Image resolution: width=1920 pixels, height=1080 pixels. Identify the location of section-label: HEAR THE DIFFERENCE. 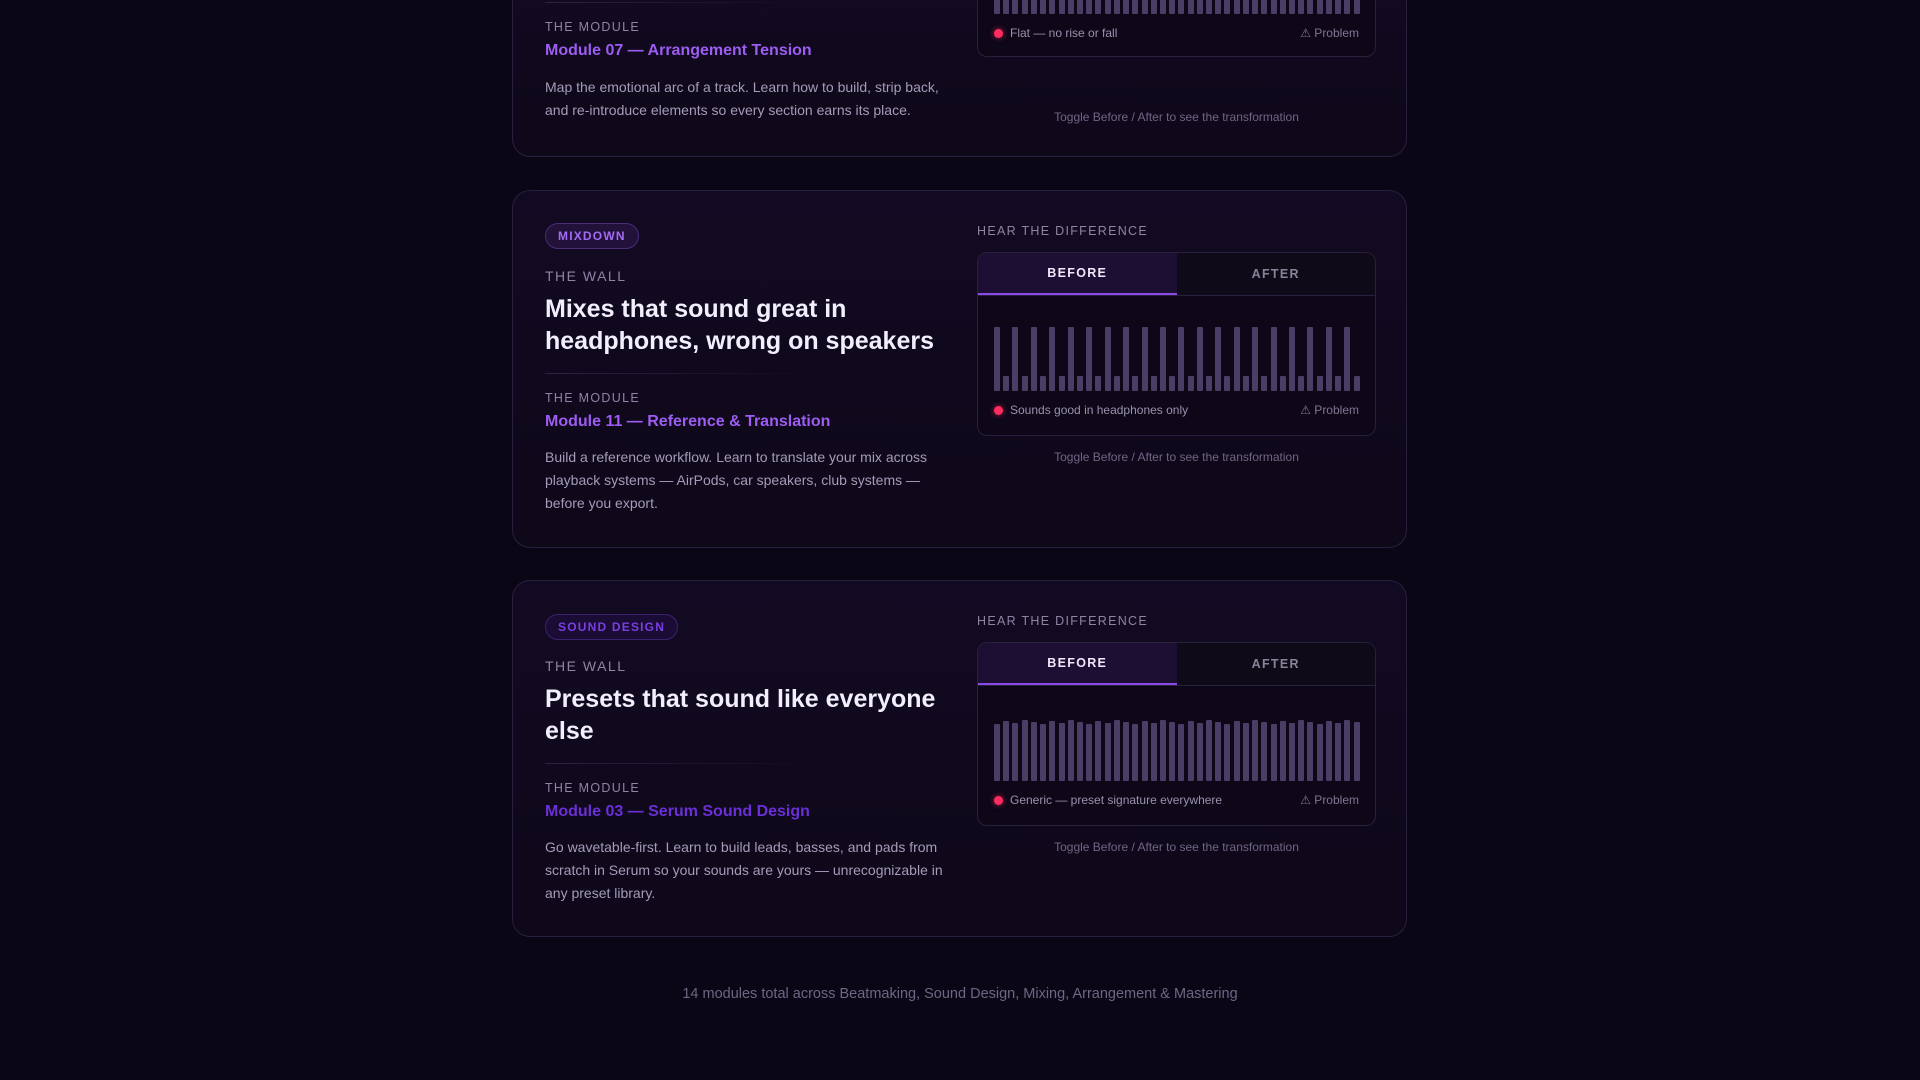
(1063, 231).